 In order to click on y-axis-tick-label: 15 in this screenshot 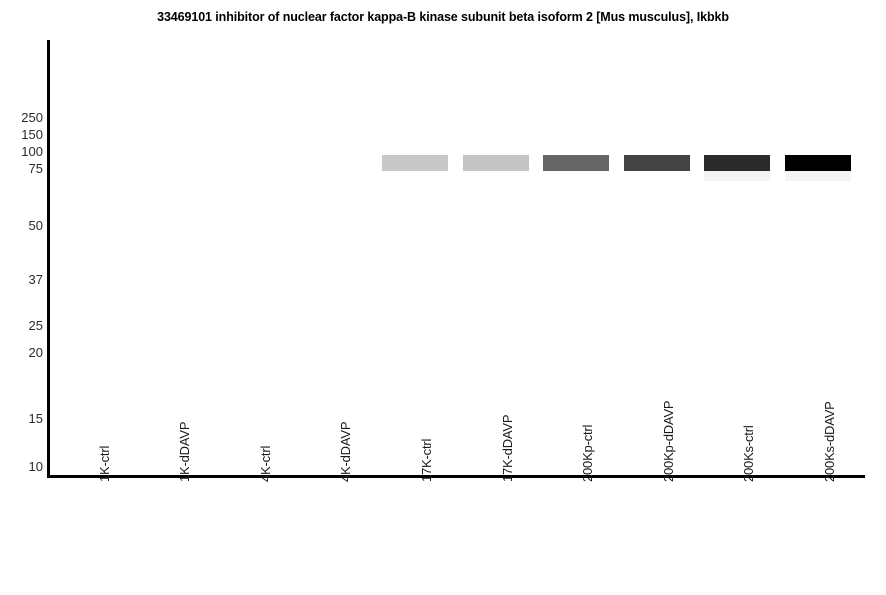, I will do `click(35, 418)`.